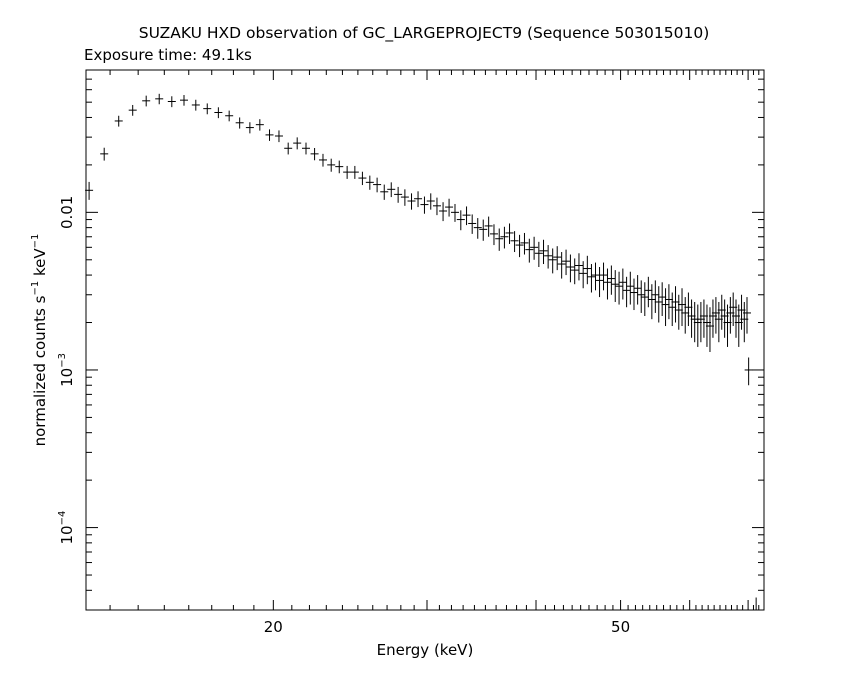 Image resolution: width=850 pixels, height=680 pixels. I want to click on x-tick-label: 50, so click(620, 627).